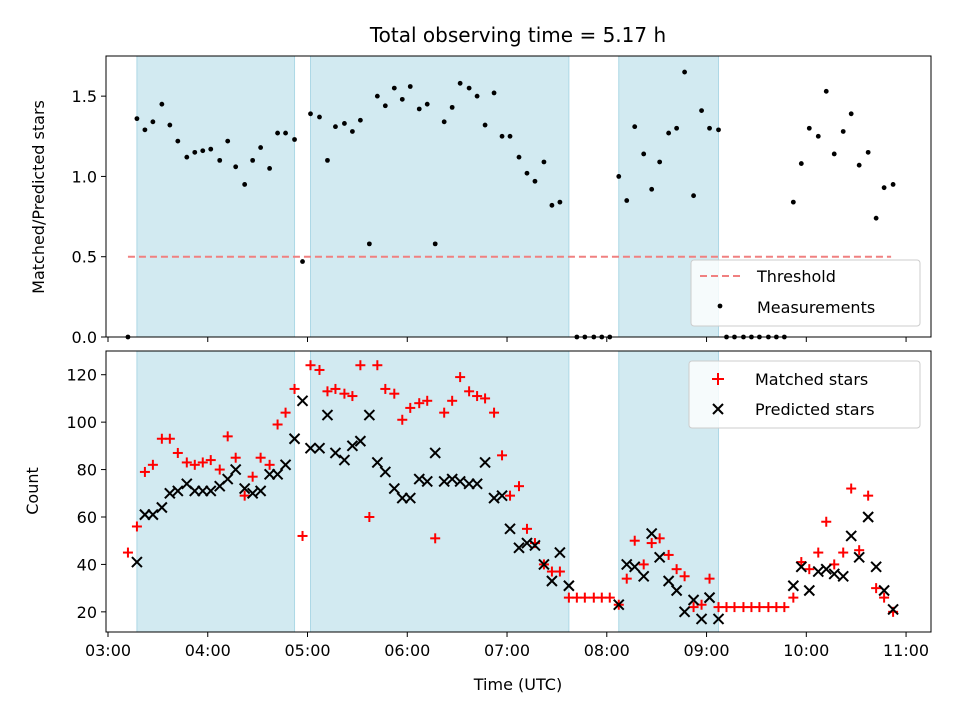  I want to click on y-tick-label-count-1: 20, so click(87, 612).